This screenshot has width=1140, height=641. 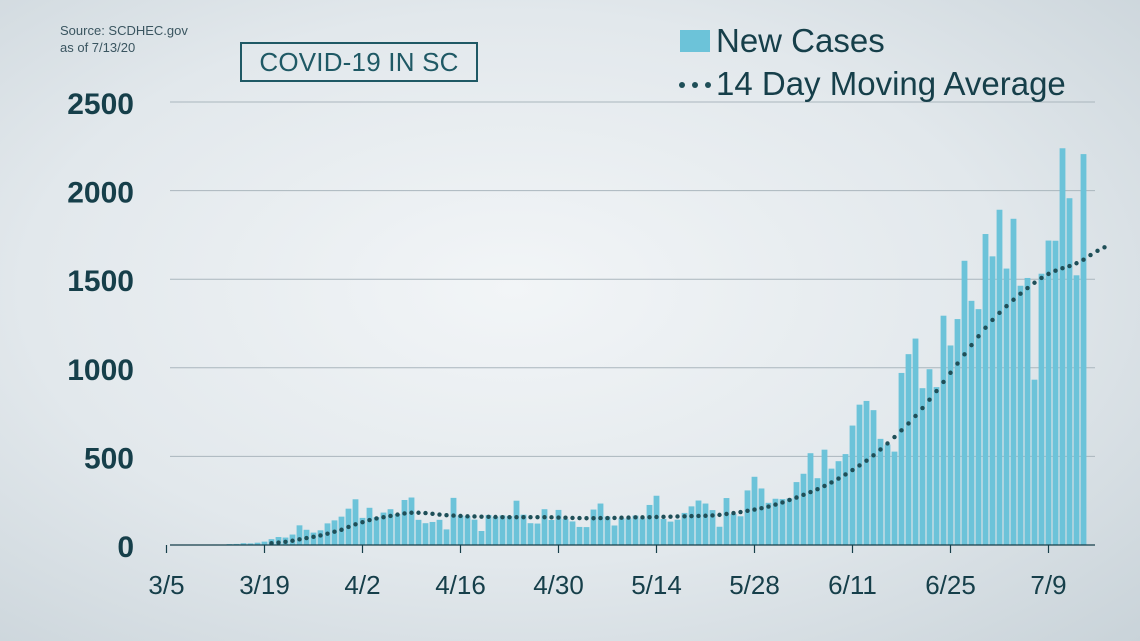 I want to click on legend-swatch-new-cases, so click(x=695, y=41).